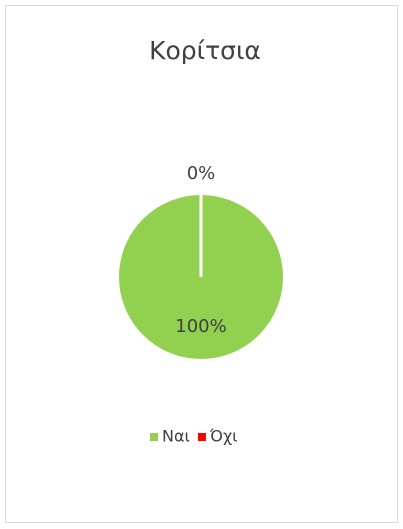 This screenshot has height=529, width=403. Describe the element at coordinates (201, 173) in the screenshot. I see `data-label: 0%` at that location.